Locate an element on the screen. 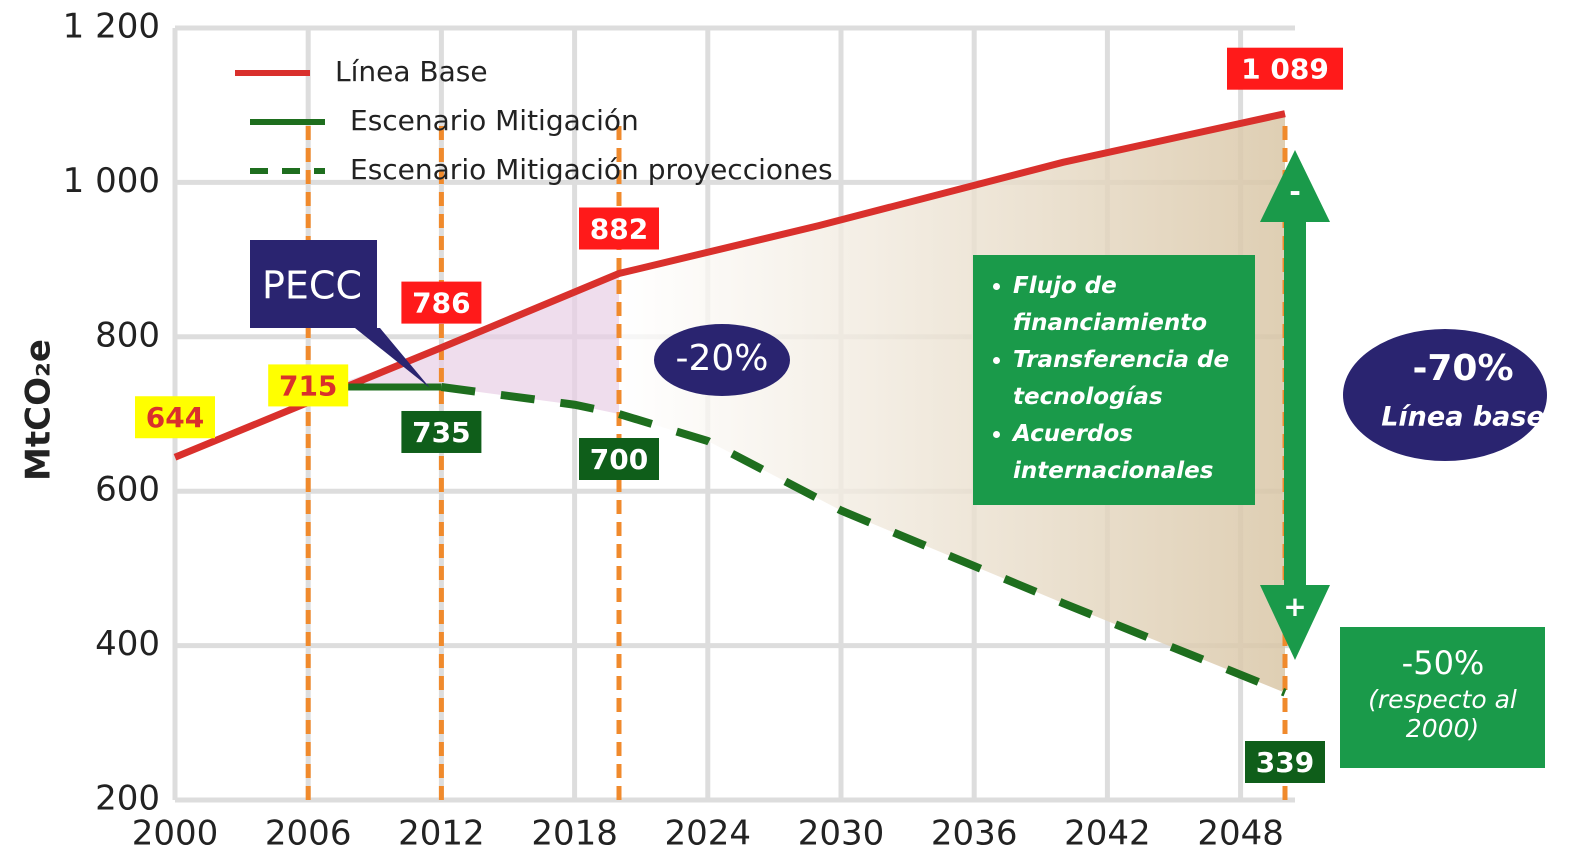  legend-label: Escenario Mitigación is located at coordinates (494, 120).